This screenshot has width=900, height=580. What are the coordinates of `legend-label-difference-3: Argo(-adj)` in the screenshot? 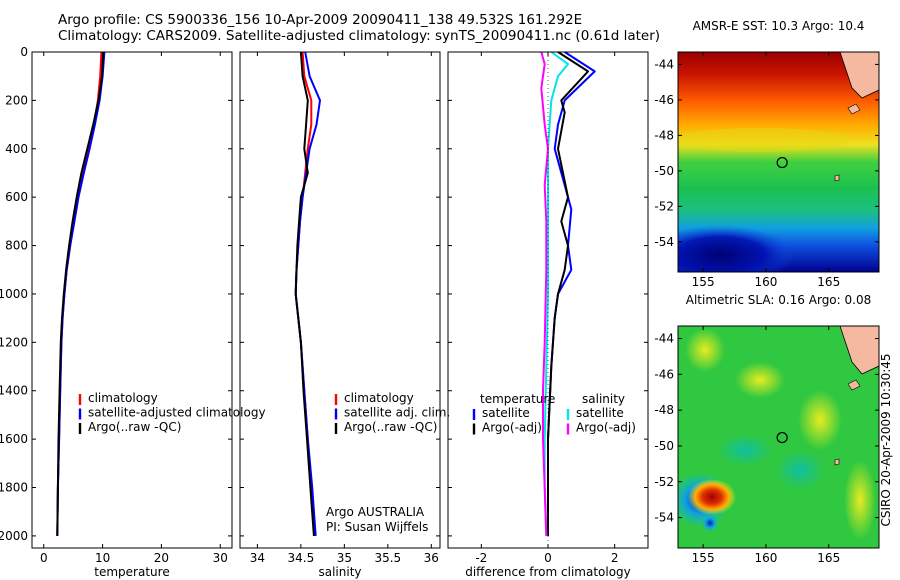 It's located at (606, 428).